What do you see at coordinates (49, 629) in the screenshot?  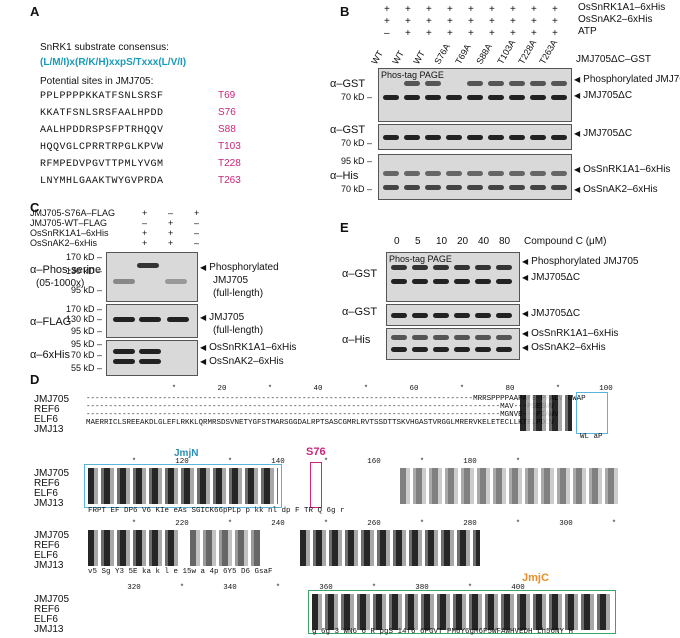 I see `seq-name: JMJ13` at bounding box center [49, 629].